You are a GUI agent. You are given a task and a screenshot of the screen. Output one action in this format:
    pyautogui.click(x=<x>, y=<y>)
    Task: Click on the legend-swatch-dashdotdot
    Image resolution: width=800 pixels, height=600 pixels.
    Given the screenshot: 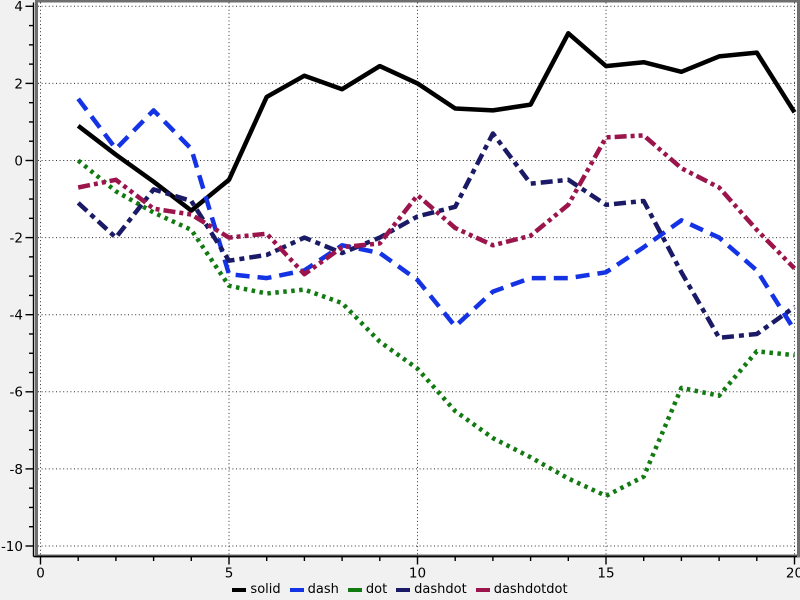 What is the action you would take?
    pyautogui.click(x=482, y=589)
    